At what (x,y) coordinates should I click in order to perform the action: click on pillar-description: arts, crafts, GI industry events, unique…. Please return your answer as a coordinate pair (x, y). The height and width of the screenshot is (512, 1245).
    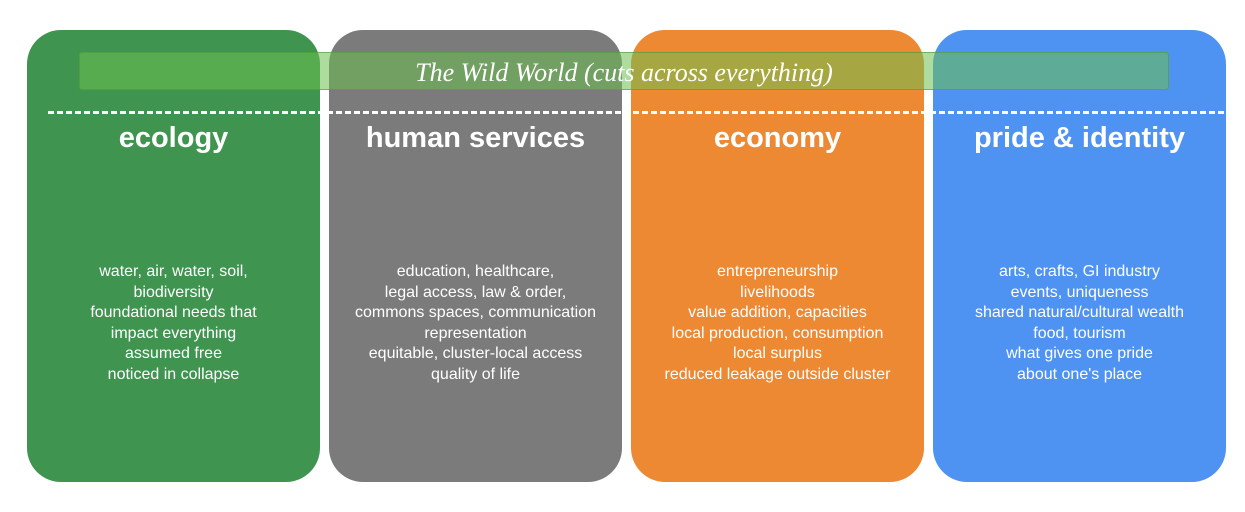
    Looking at the image, I should click on (1079, 323).